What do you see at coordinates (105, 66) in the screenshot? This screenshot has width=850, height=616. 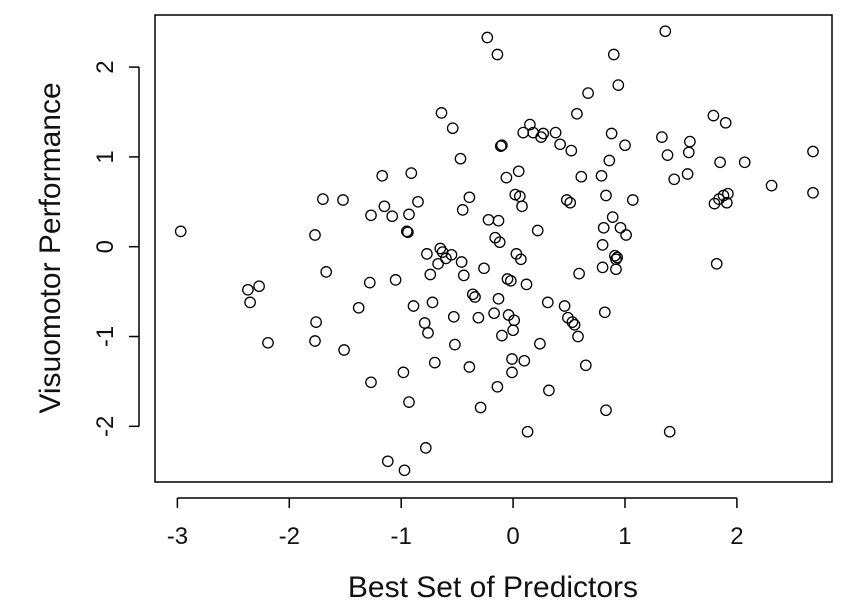 I see `y-tick-label: 2` at bounding box center [105, 66].